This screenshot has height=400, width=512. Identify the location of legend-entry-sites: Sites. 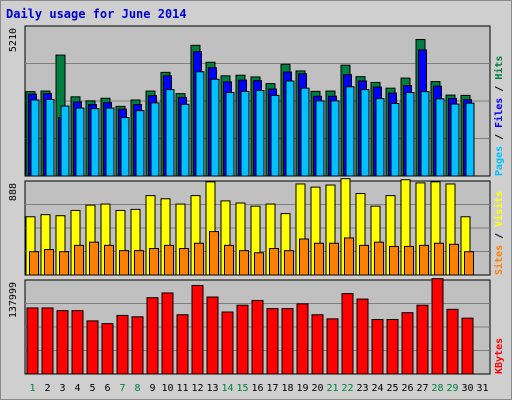
(499, 260).